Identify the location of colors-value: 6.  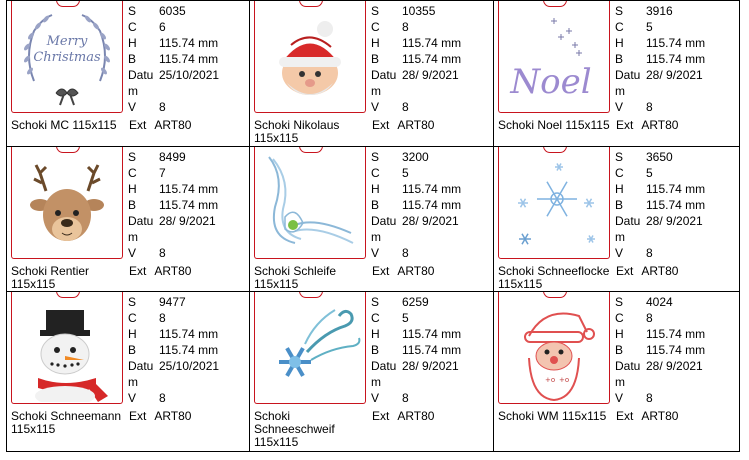
(162, 27).